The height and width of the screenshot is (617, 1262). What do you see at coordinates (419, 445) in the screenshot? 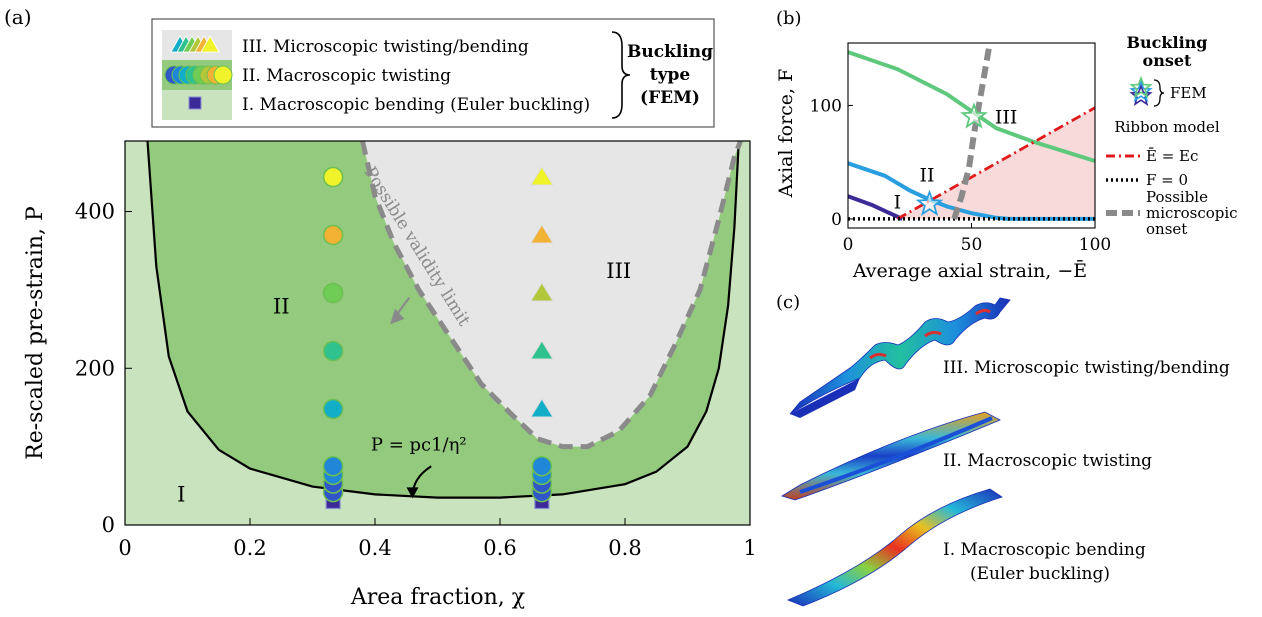
I see `boundary-annotation: P = pc1/η²` at bounding box center [419, 445].